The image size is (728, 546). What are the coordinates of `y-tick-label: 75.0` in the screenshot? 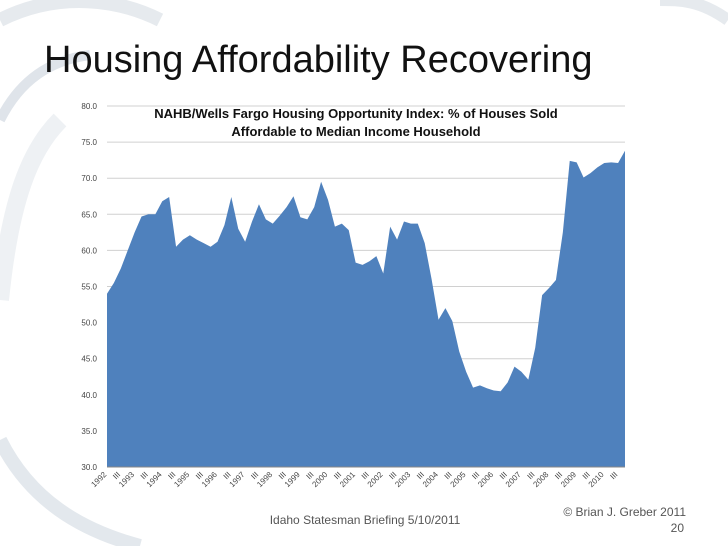 It's located at (89, 142).